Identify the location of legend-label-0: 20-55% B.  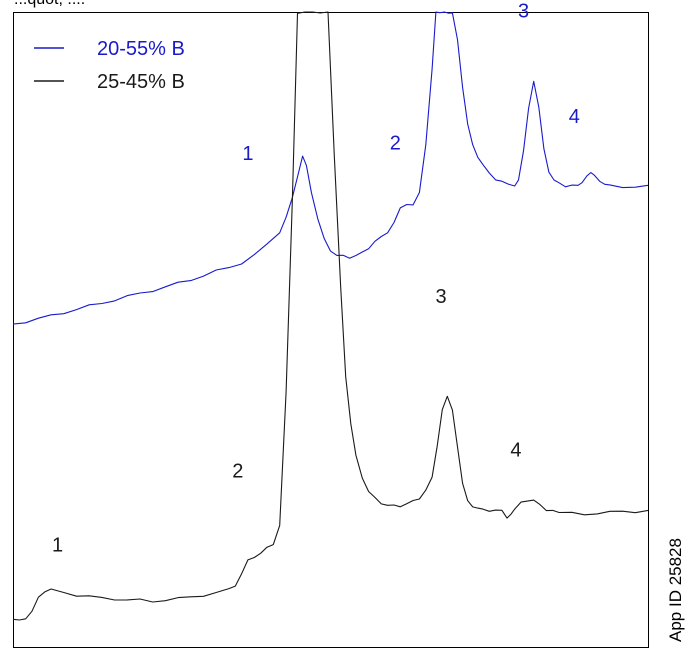
(141, 49).